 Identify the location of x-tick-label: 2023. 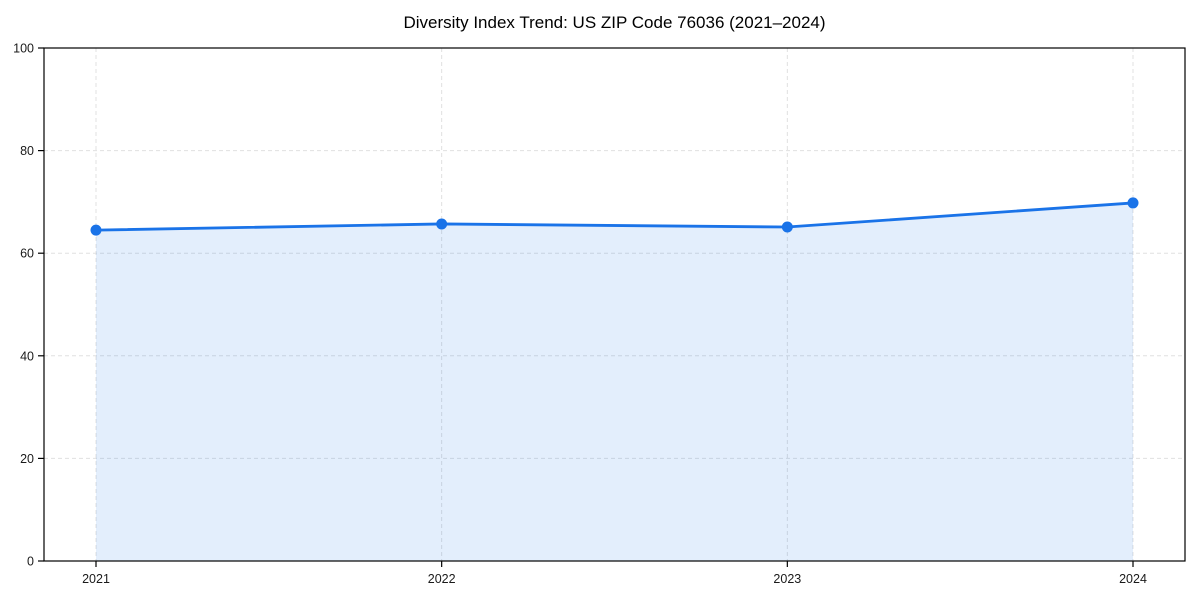
(787, 579).